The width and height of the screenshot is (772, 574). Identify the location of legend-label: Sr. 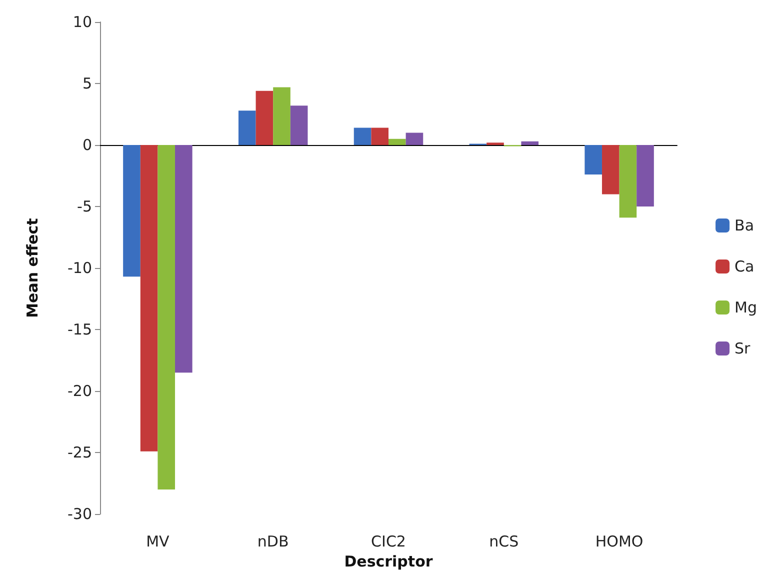
(743, 349).